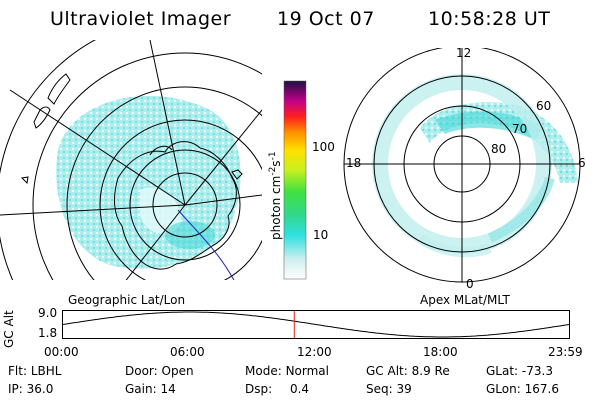 Image resolution: width=600 pixels, height=400 pixels. What do you see at coordinates (323, 147) in the screenshot?
I see `colorbar-tick-100: 100` at bounding box center [323, 147].